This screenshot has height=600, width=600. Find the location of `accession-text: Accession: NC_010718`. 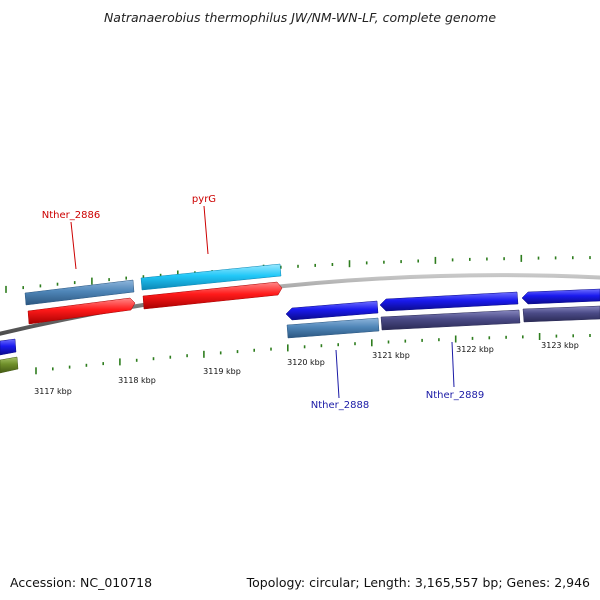

accession-text: Accession: NC_010718 is located at coordinates (81, 582).